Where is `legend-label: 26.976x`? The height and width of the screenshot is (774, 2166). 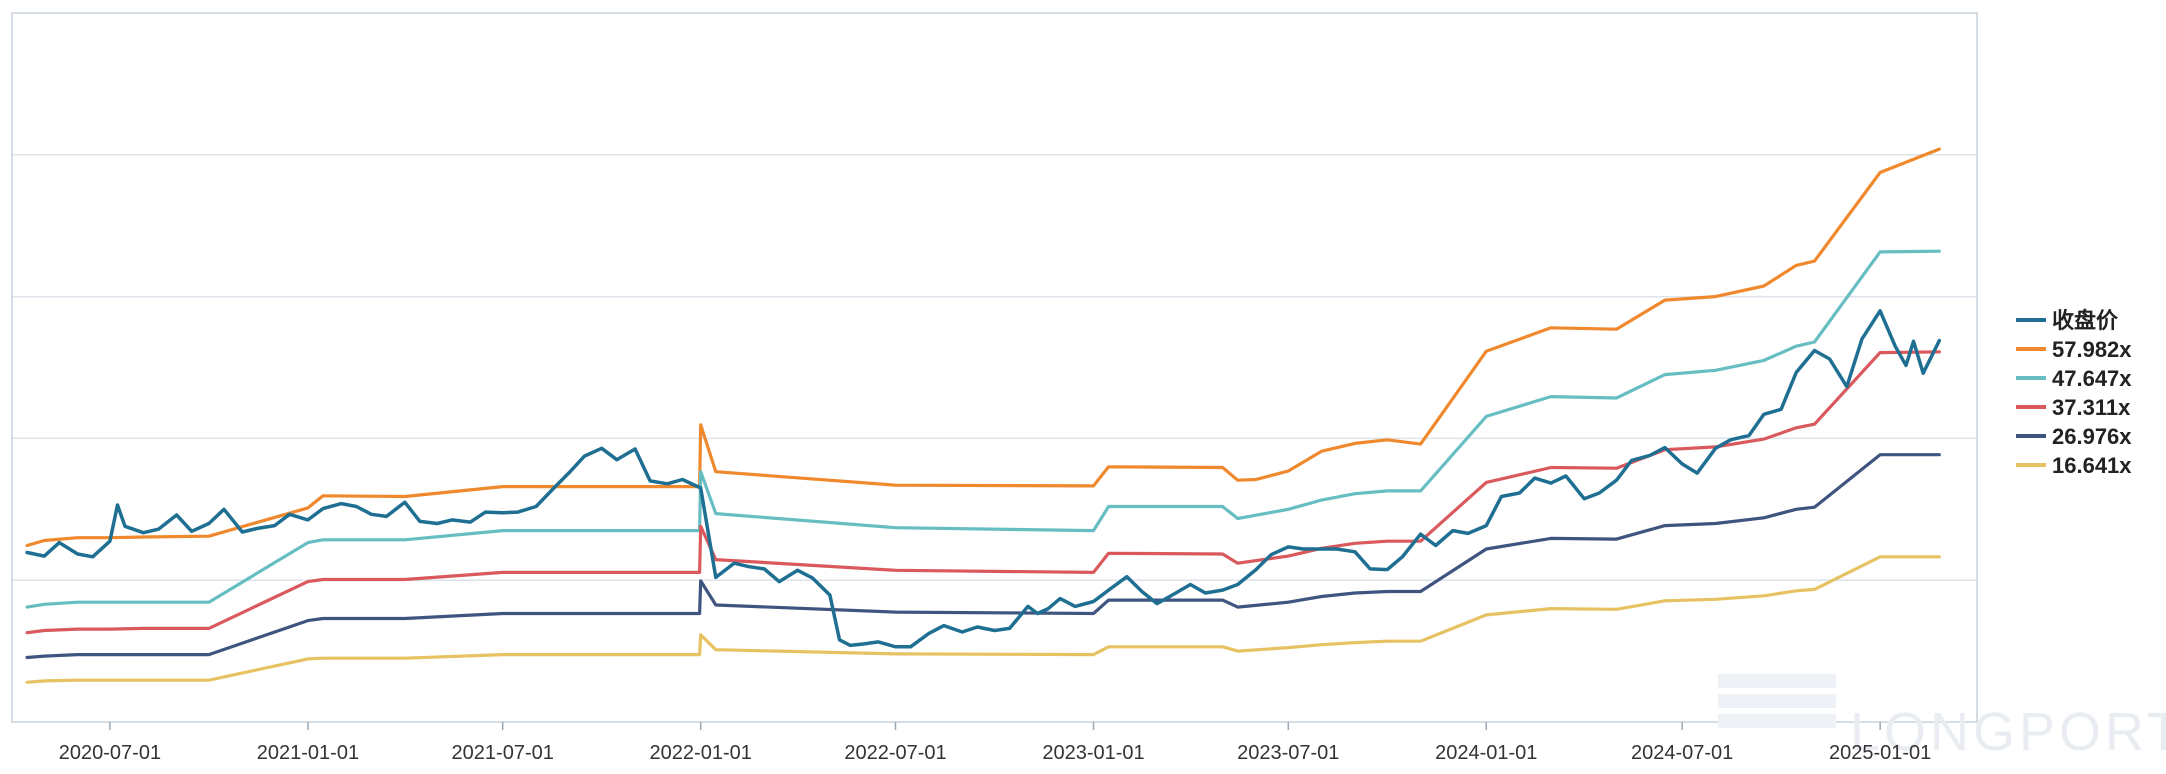 legend-label: 26.976x is located at coordinates (2092, 436).